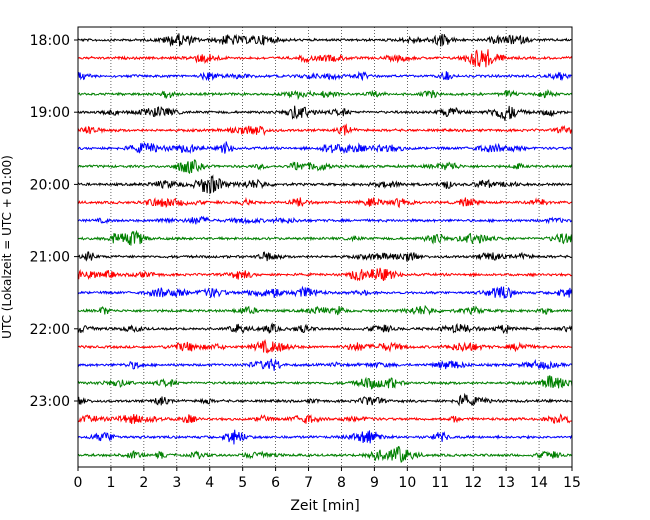 The height and width of the screenshot is (520, 650). What do you see at coordinates (407, 483) in the screenshot?
I see `x-tick-label: 10` at bounding box center [407, 483].